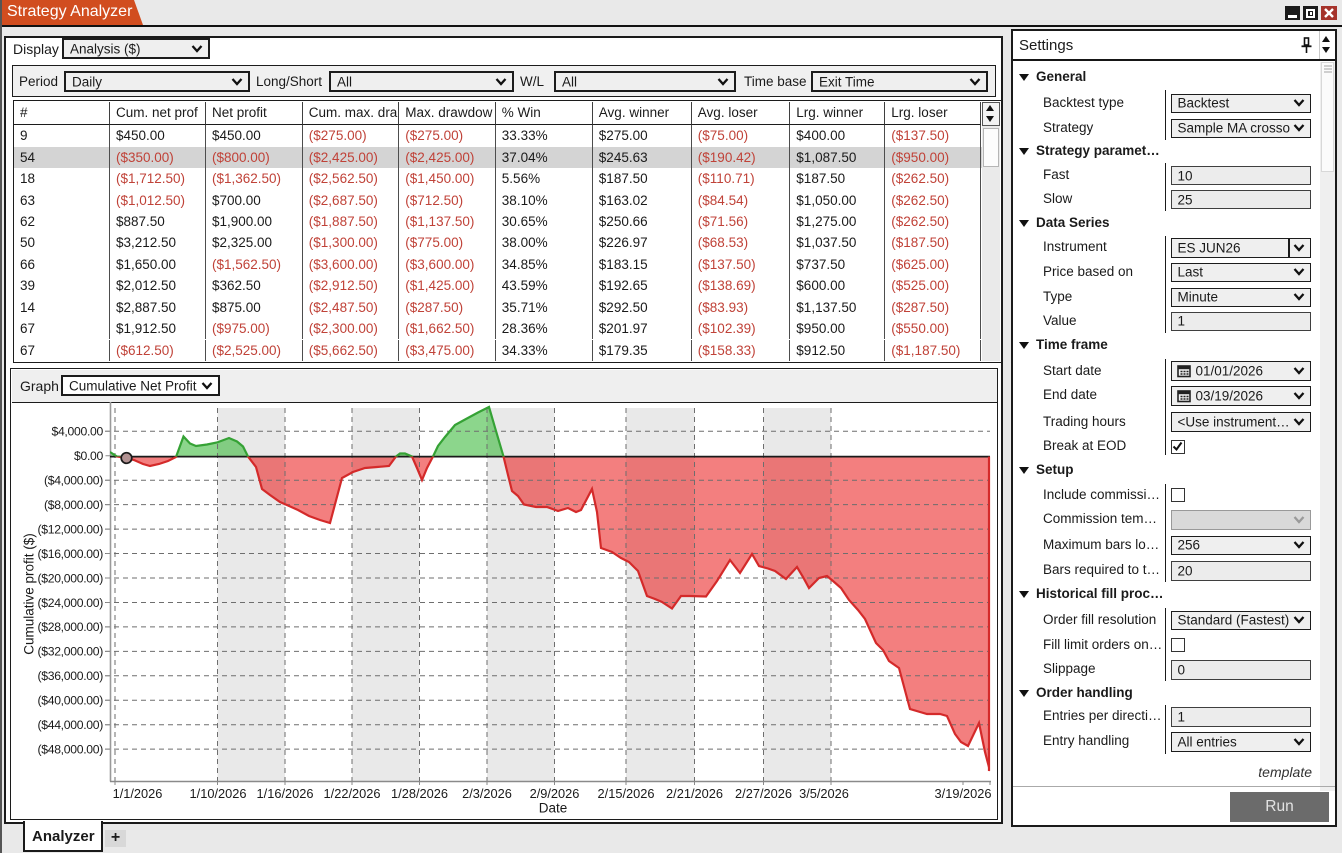  I want to click on svg-text: ($40,000.00), so click(70, 701).